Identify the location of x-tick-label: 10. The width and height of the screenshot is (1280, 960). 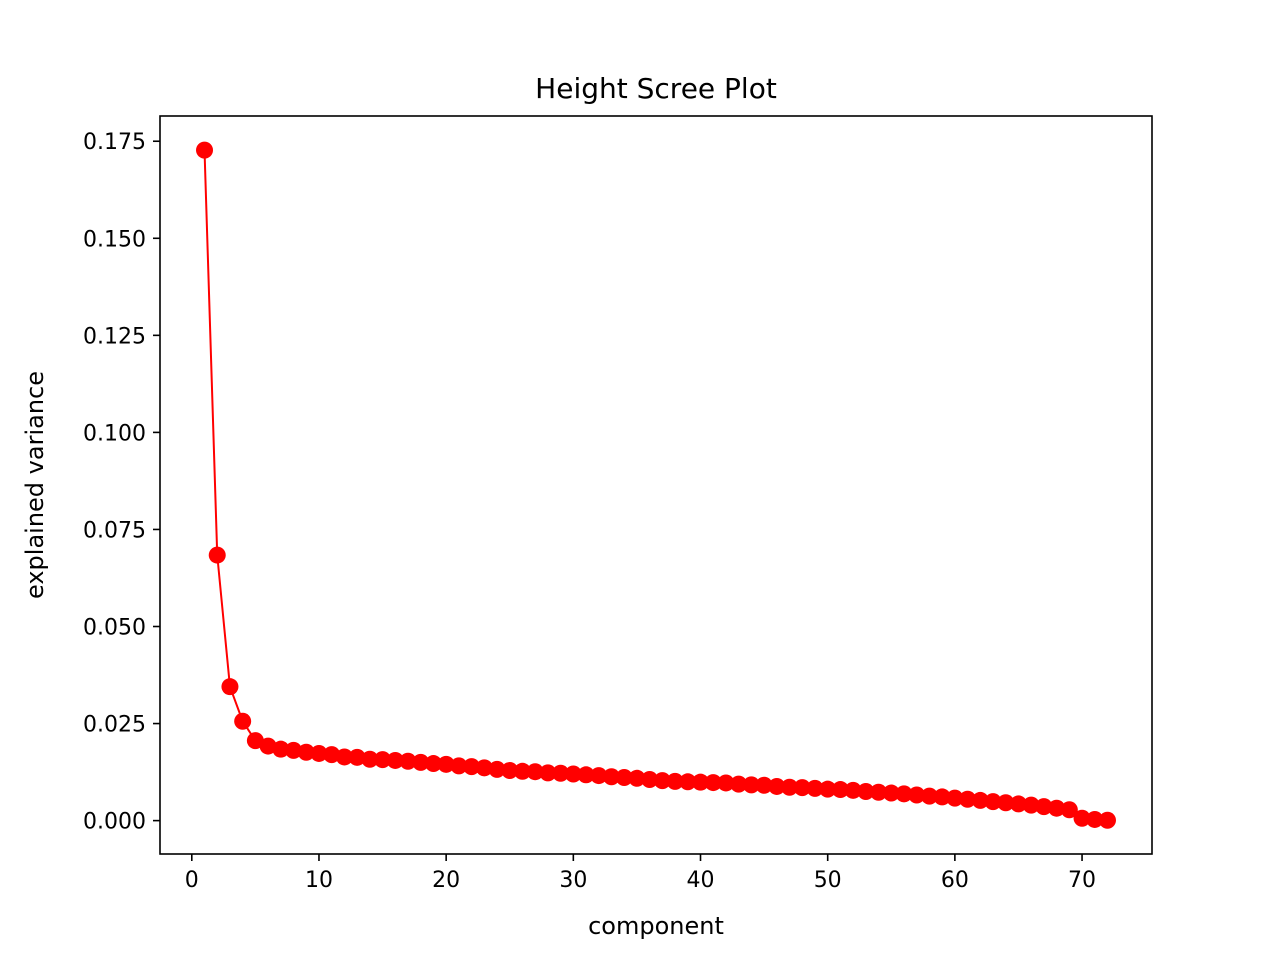
(319, 880).